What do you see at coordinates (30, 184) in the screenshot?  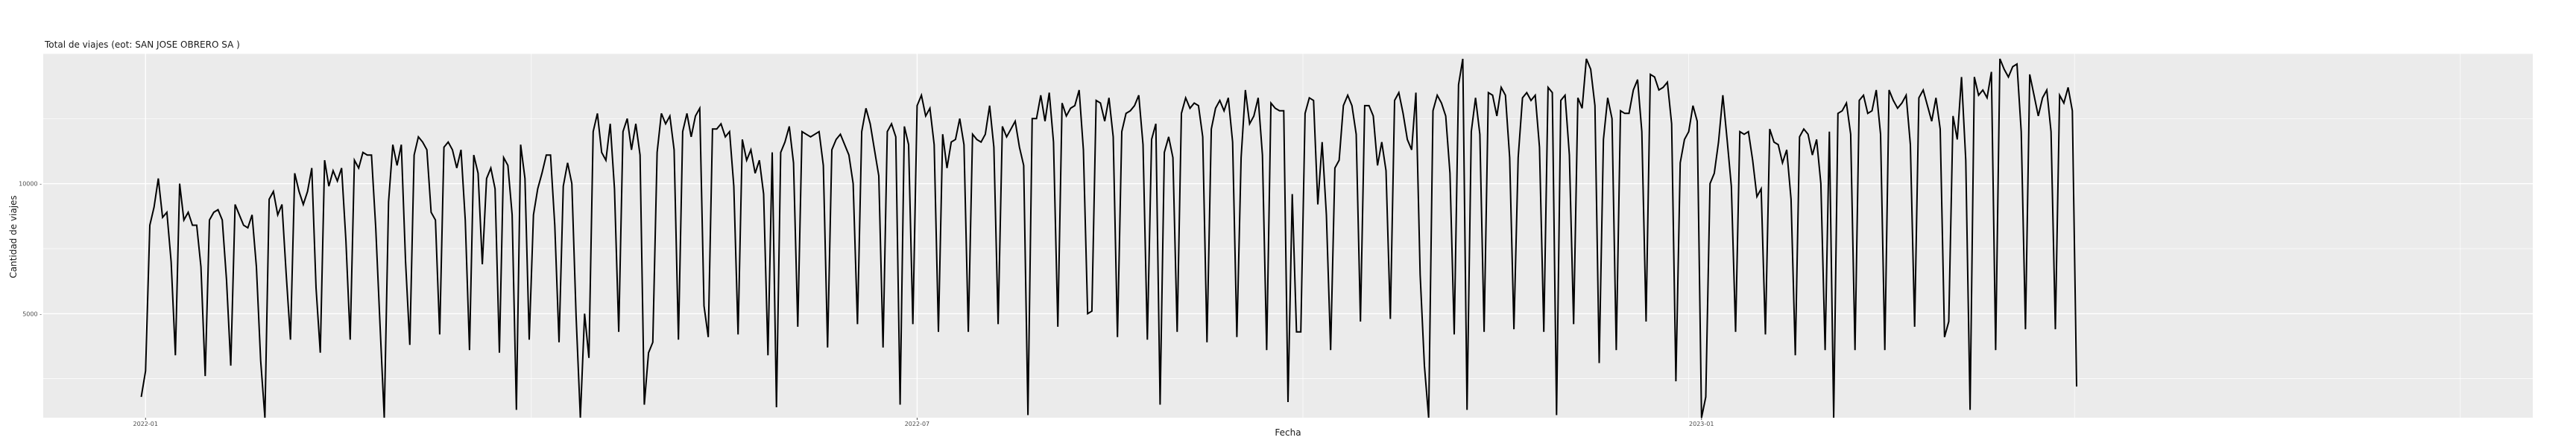 I see `y-tick-label: 10000 -` at bounding box center [30, 184].